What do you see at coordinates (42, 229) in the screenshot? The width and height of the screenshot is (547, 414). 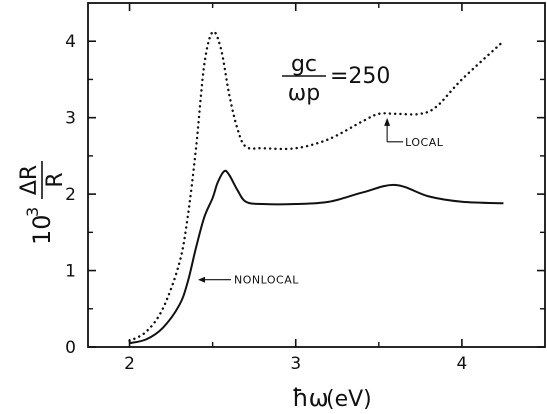 I see `y-label-prefix: 10` at bounding box center [42, 229].